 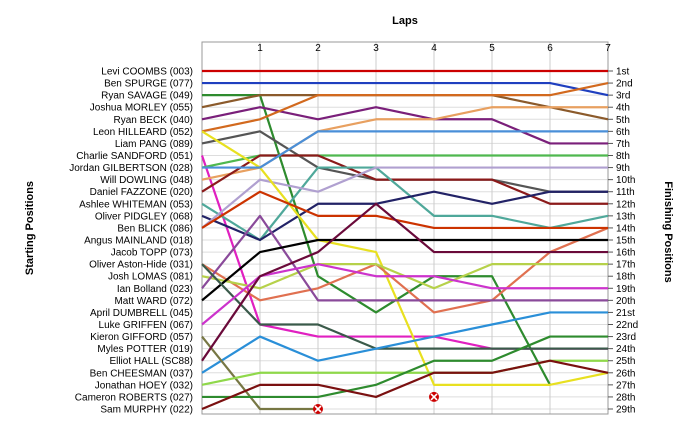 I want to click on right-axis-title: Finishing Positions, so click(x=668, y=231).